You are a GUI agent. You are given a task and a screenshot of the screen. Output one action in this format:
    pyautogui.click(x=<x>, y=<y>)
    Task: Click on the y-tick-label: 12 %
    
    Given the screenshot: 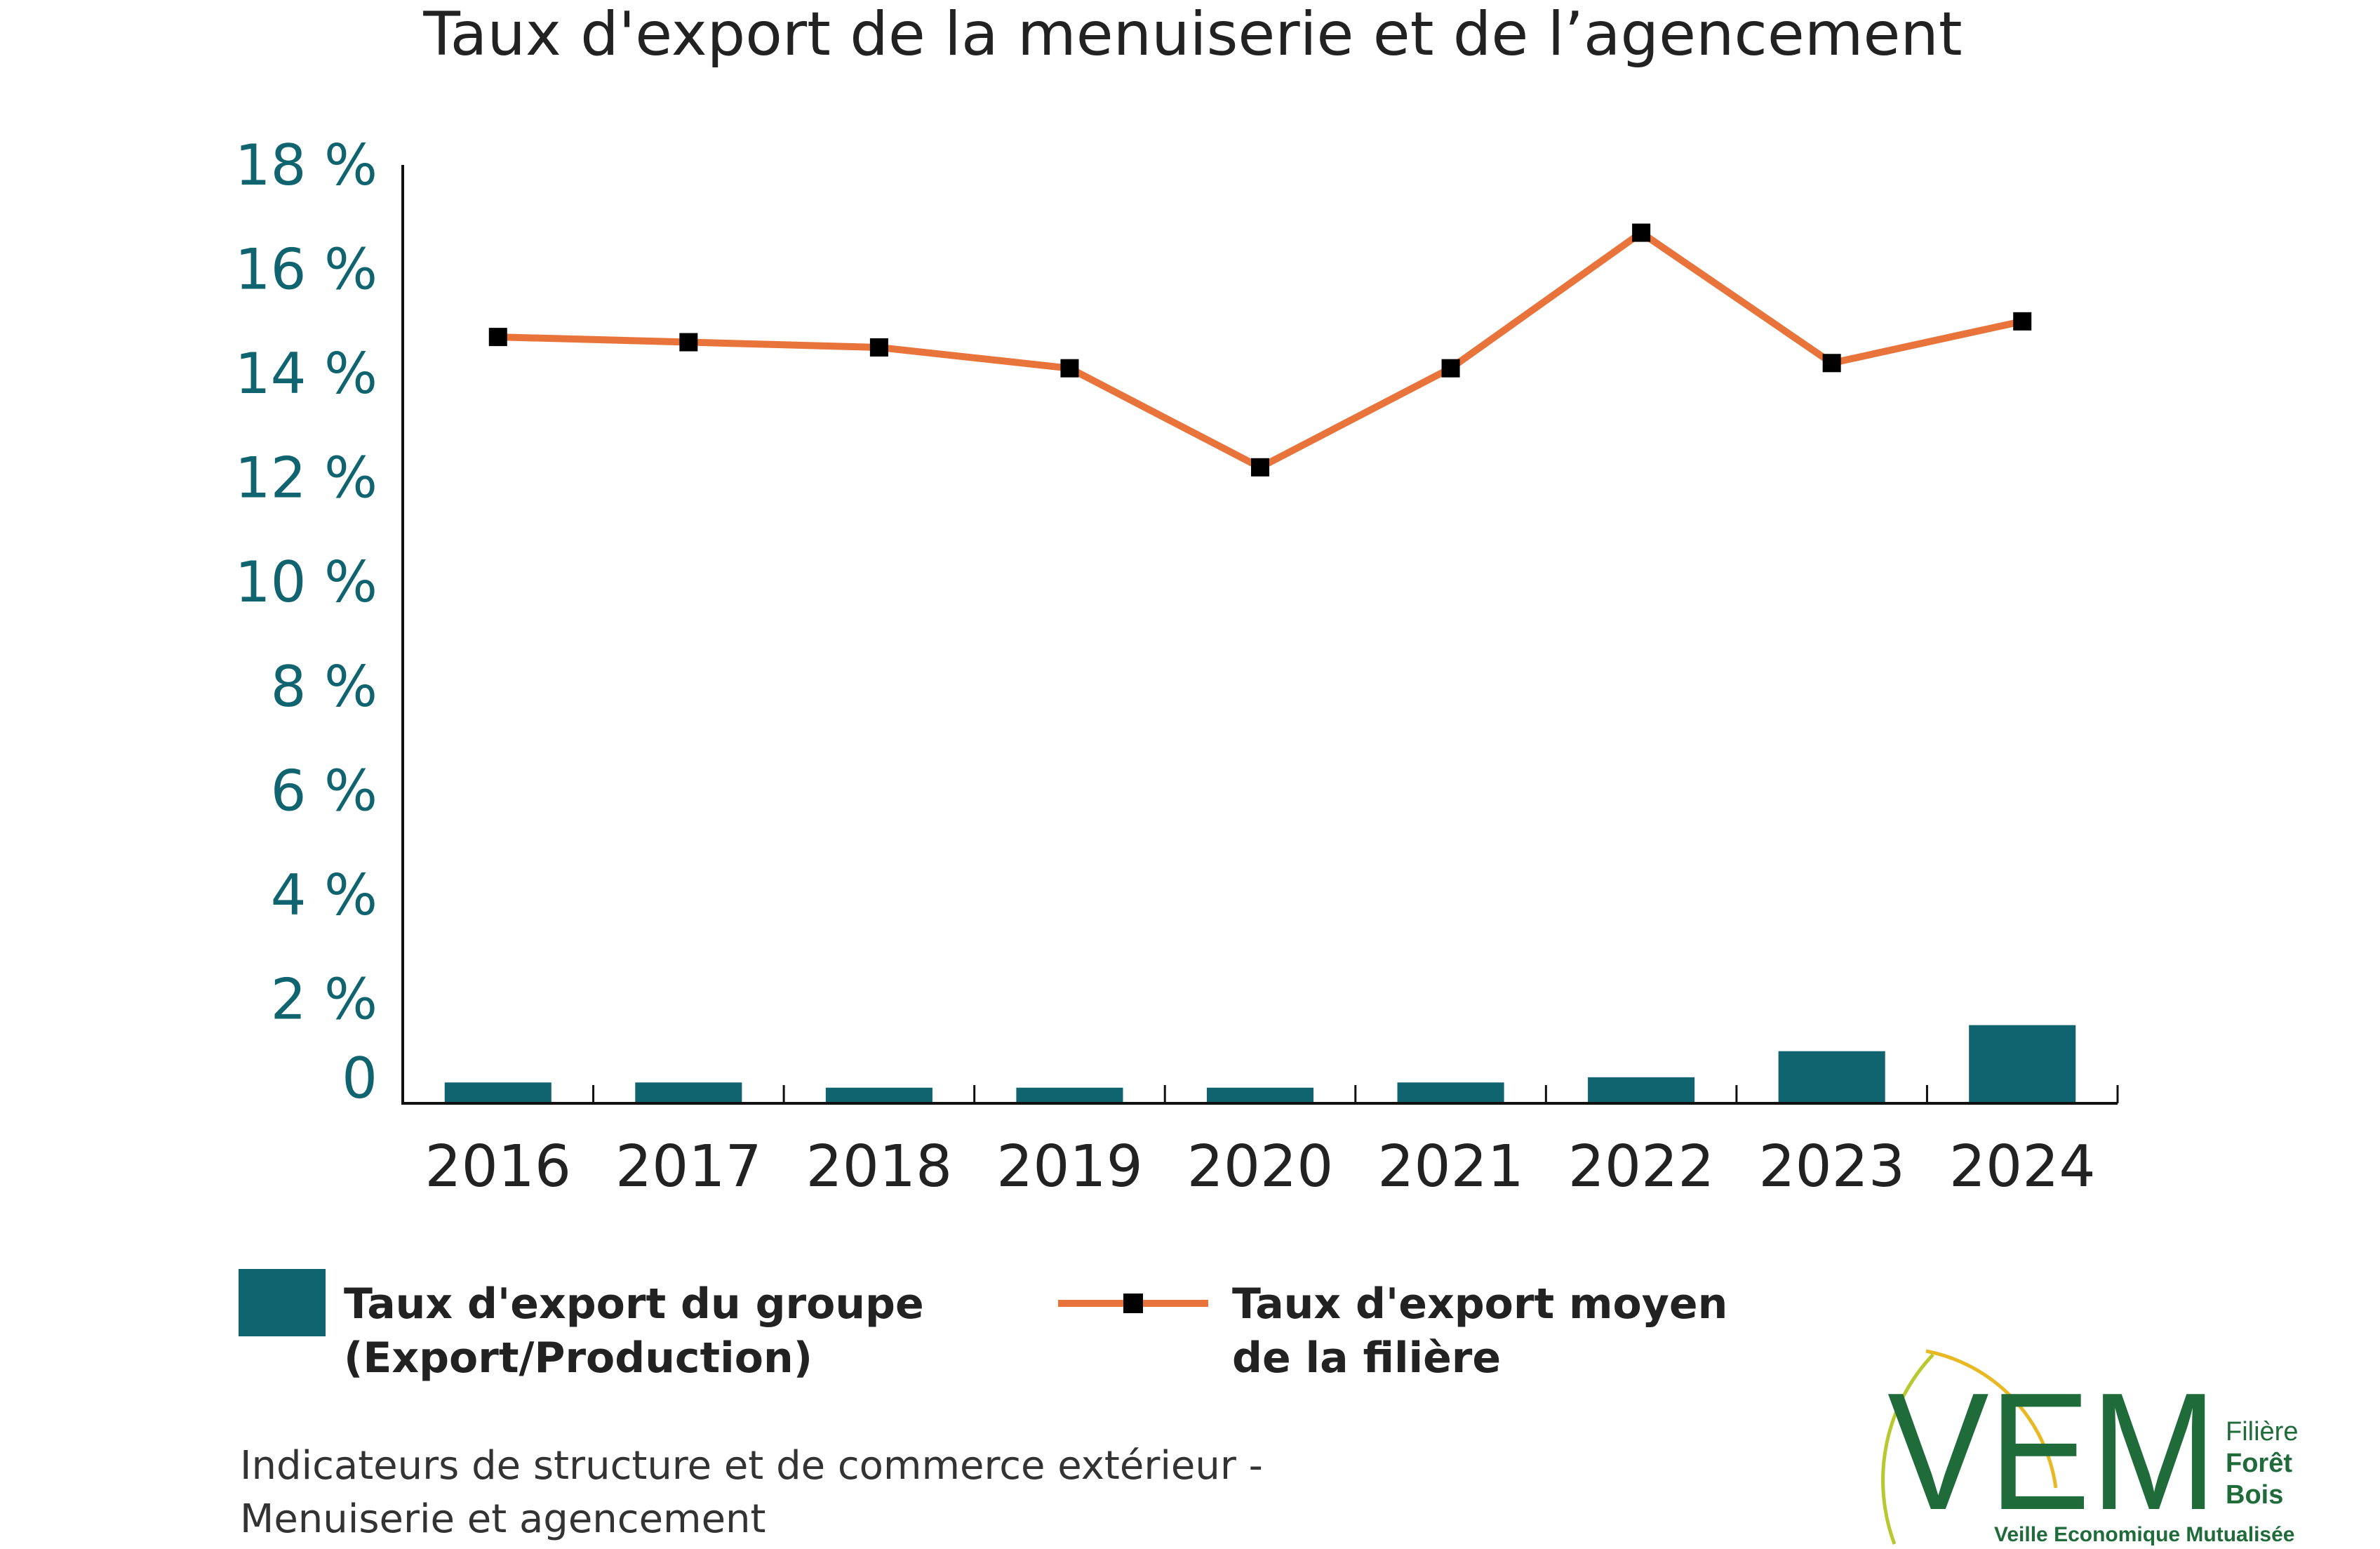 What is the action you would take?
    pyautogui.click(x=306, y=478)
    